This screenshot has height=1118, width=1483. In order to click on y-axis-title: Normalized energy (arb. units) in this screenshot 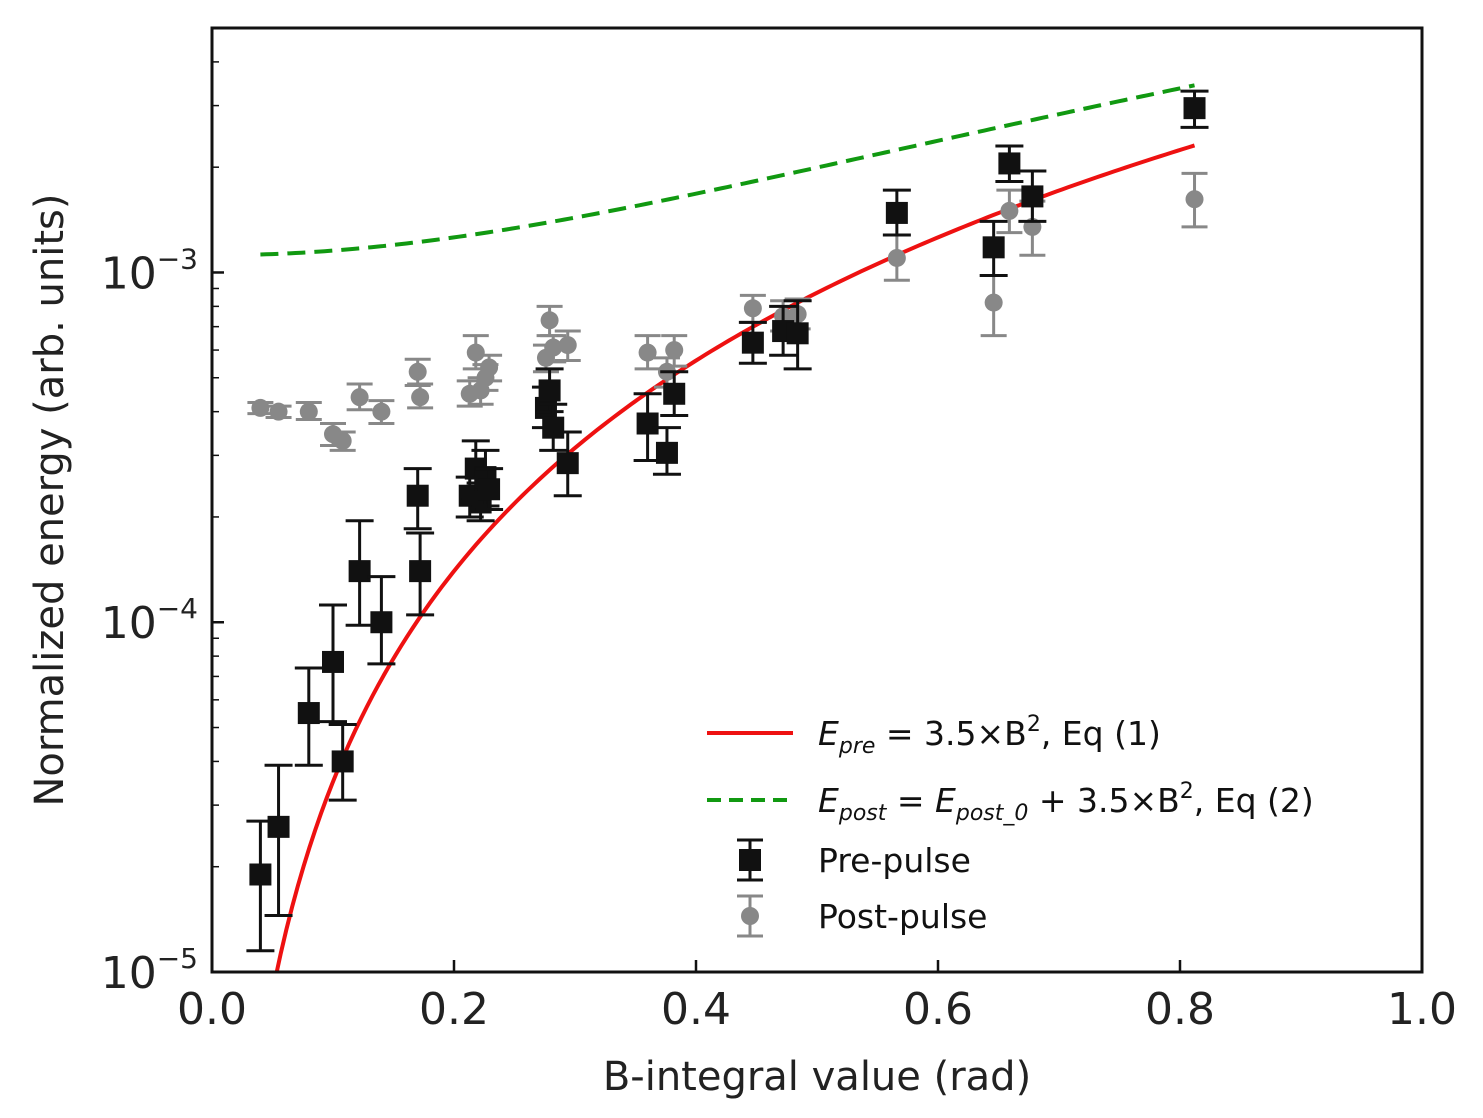, I will do `click(50, 500)`.